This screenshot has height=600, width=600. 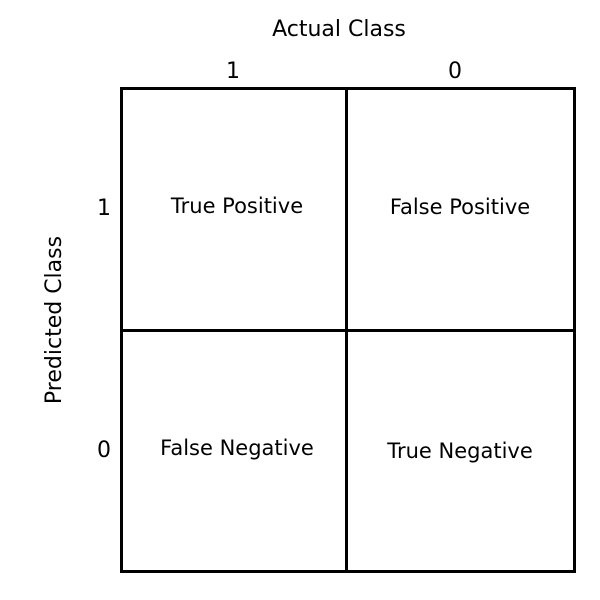 I want to click on actual-class-title: Actual Class, so click(x=339, y=29).